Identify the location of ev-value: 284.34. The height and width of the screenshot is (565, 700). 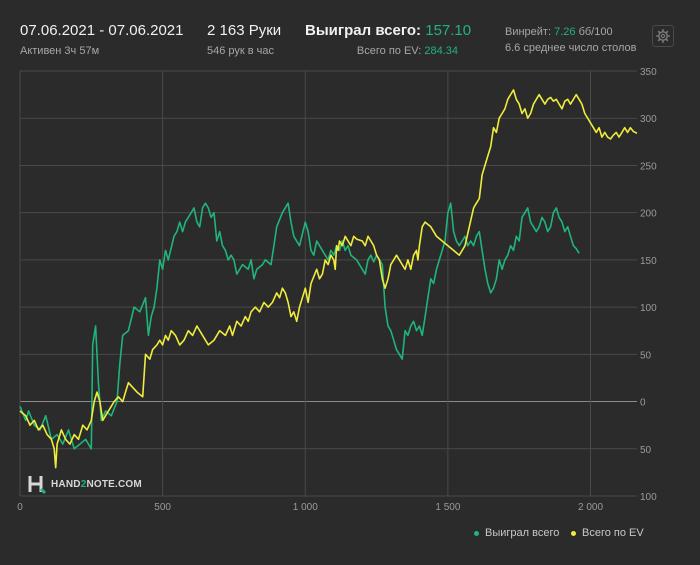
(441, 51).